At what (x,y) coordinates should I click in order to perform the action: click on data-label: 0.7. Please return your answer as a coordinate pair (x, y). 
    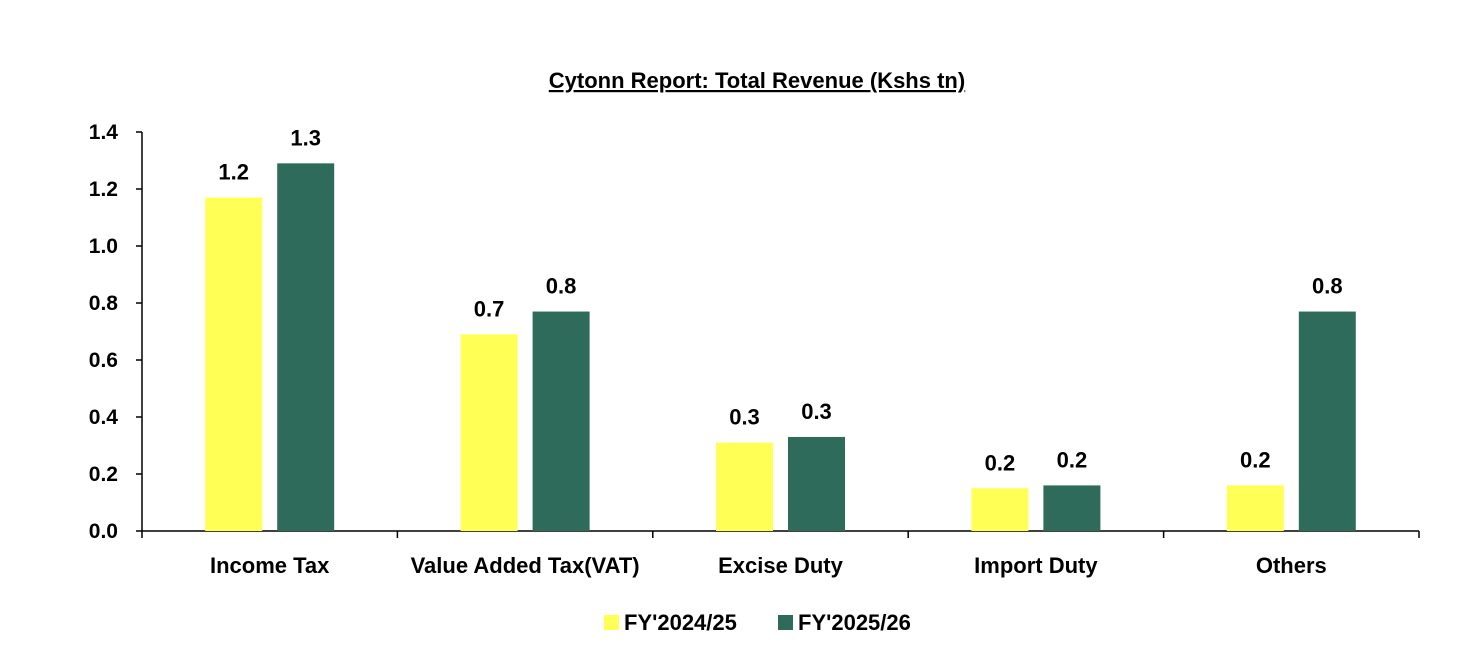
    Looking at the image, I should click on (489, 308).